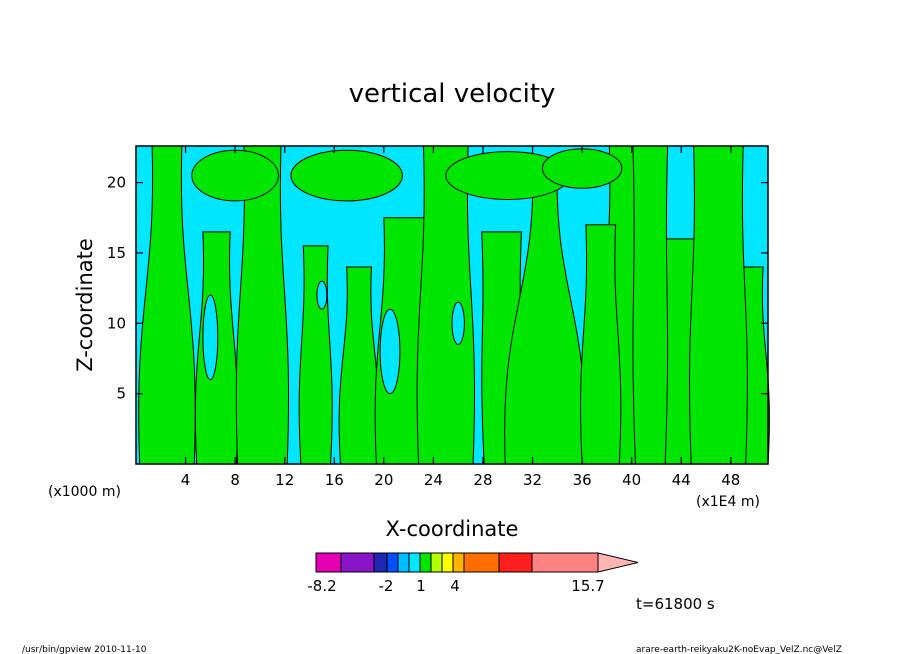 This screenshot has height=654, width=904. What do you see at coordinates (730, 480) in the screenshot?
I see `x-tick-label: 48` at bounding box center [730, 480].